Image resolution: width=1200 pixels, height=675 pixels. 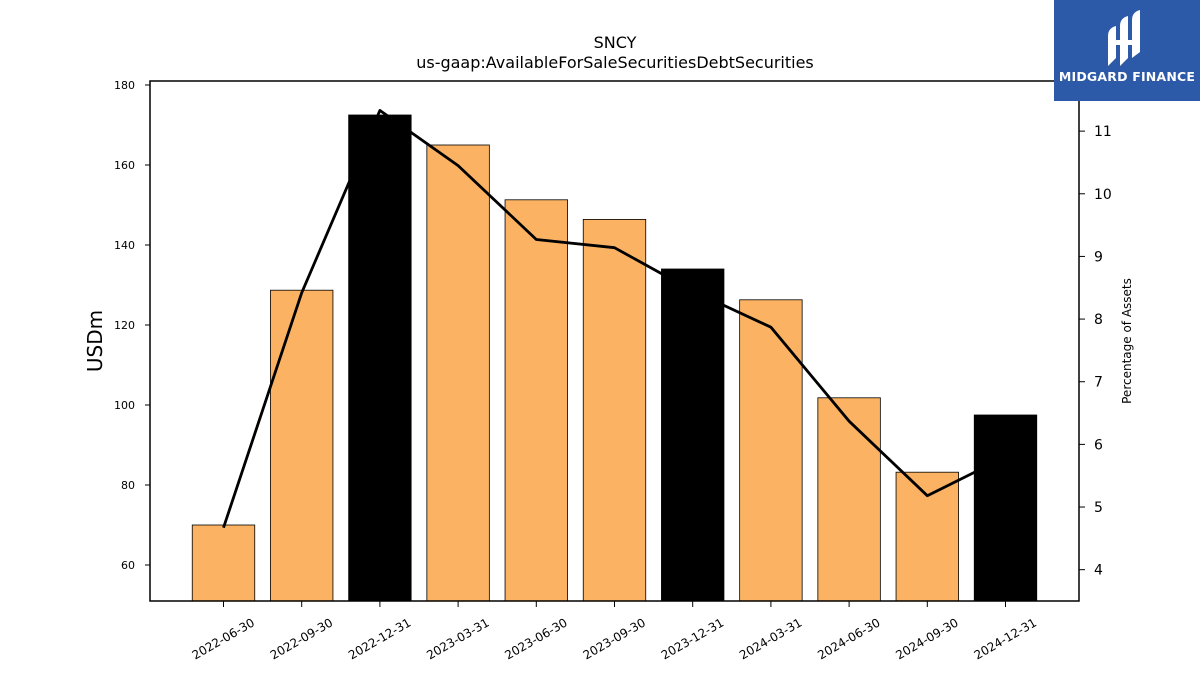 I want to click on x-tick-label: 2024-12-31, so click(x=1005, y=638).